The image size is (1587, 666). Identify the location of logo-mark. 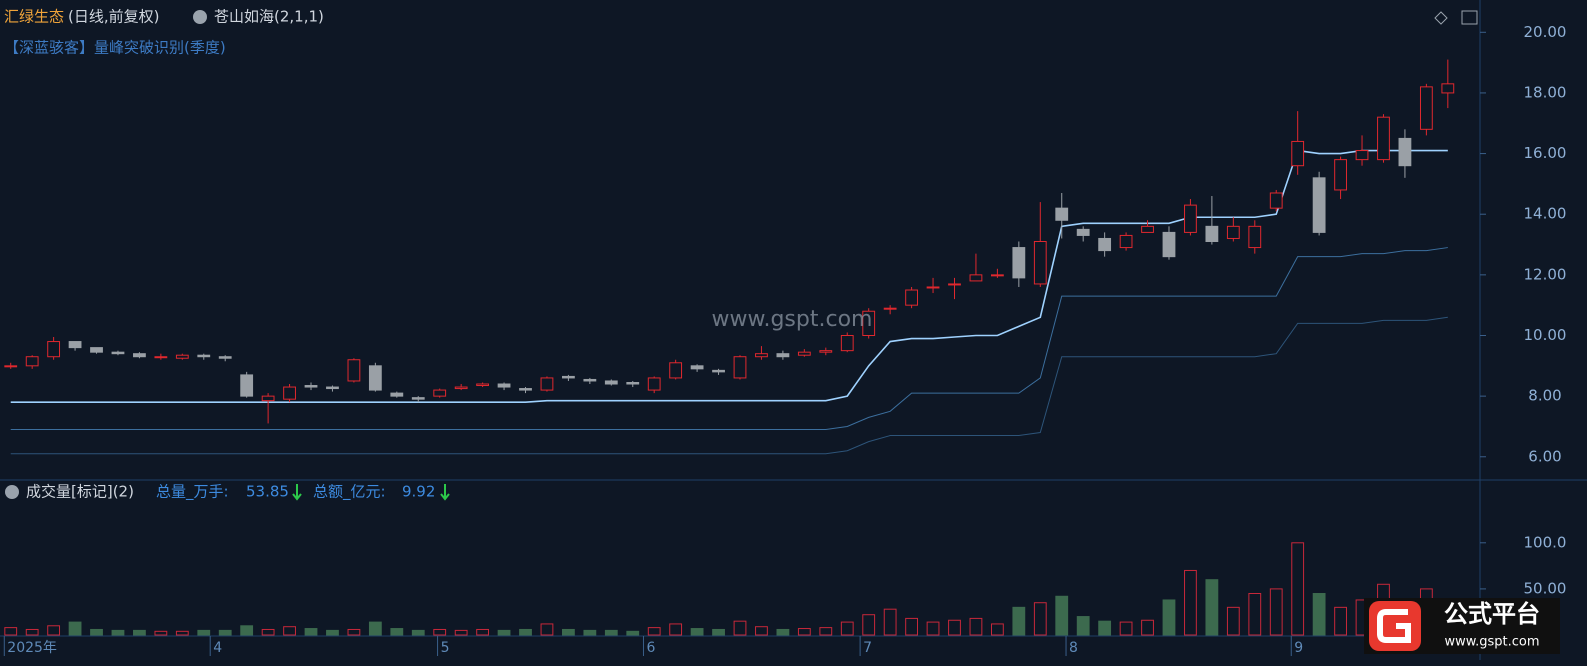
(1395, 626).